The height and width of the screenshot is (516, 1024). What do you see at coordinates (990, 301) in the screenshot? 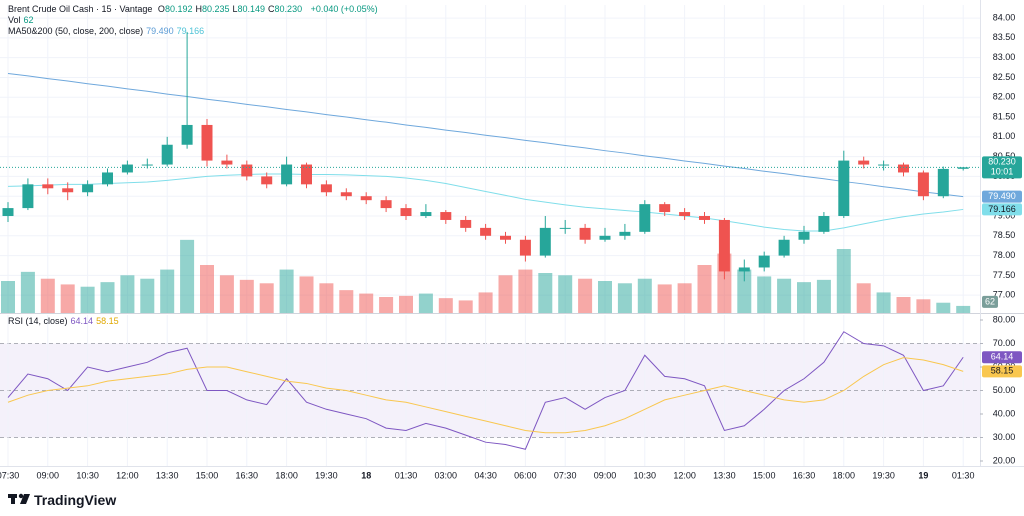
I see `volume-badge` at bounding box center [990, 301].